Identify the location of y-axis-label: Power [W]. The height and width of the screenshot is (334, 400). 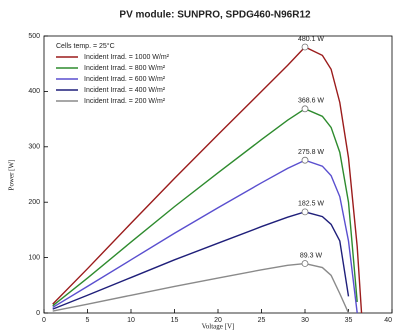
(12, 175).